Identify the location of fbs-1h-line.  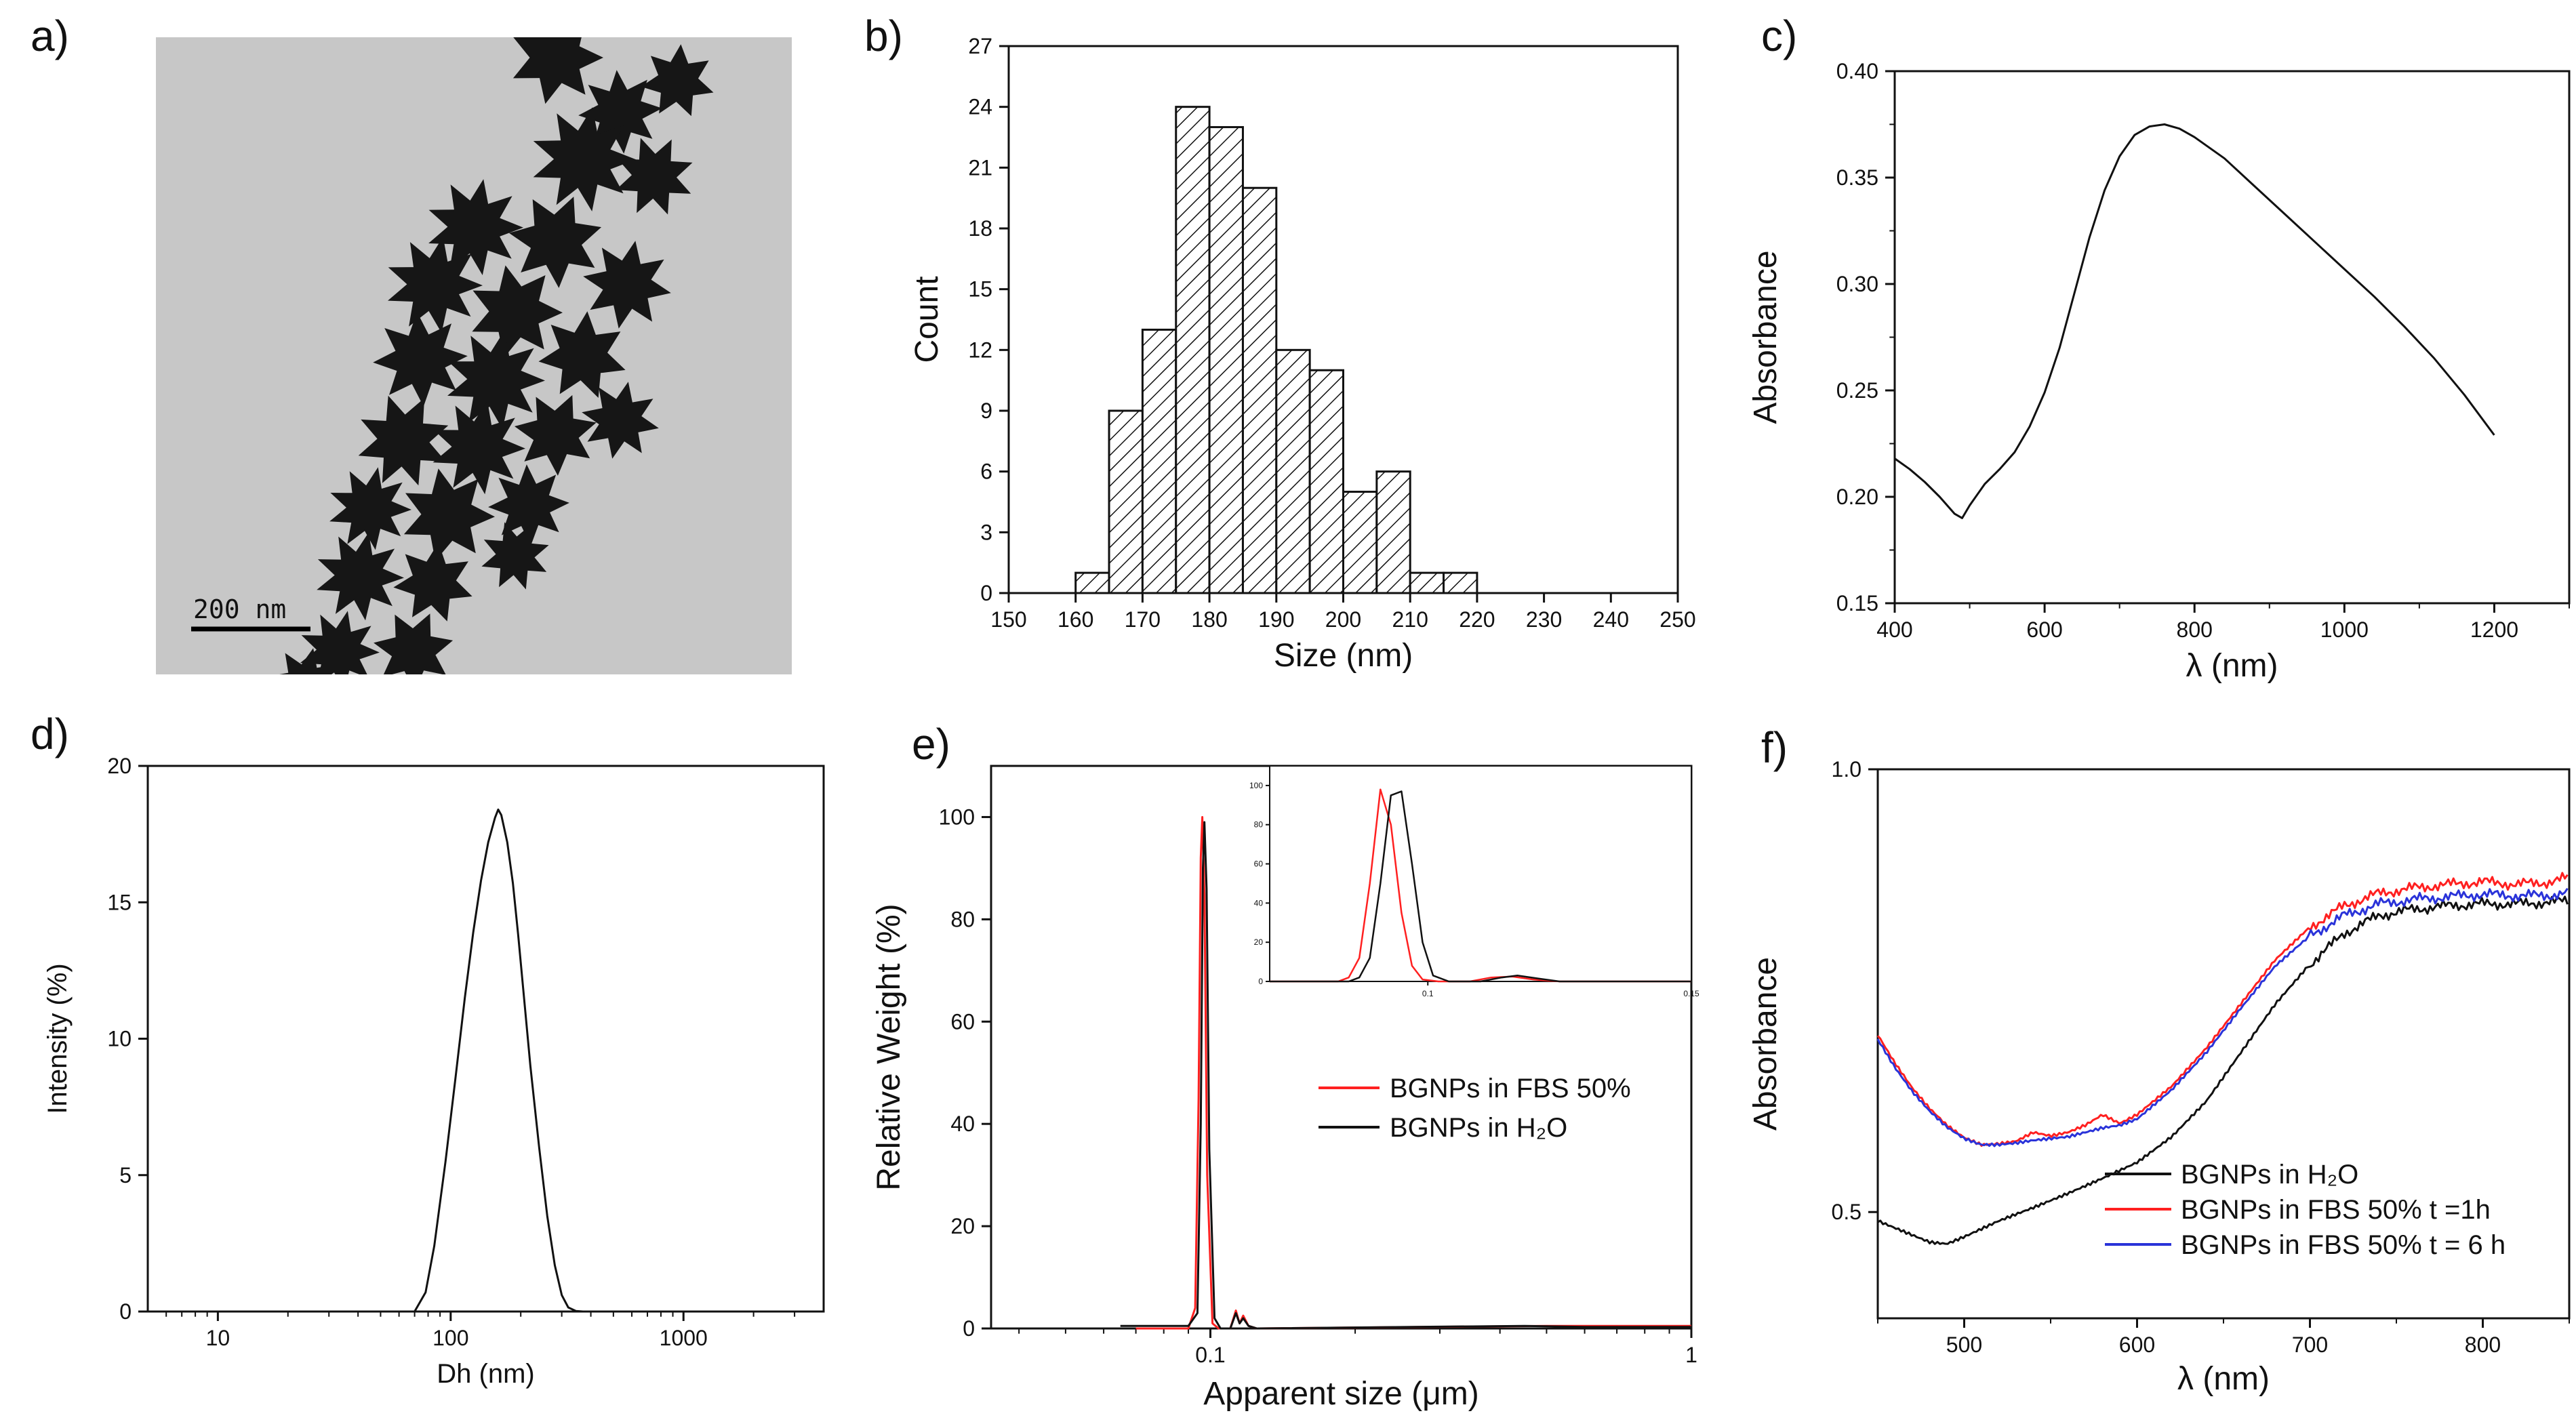
(2222, 1009).